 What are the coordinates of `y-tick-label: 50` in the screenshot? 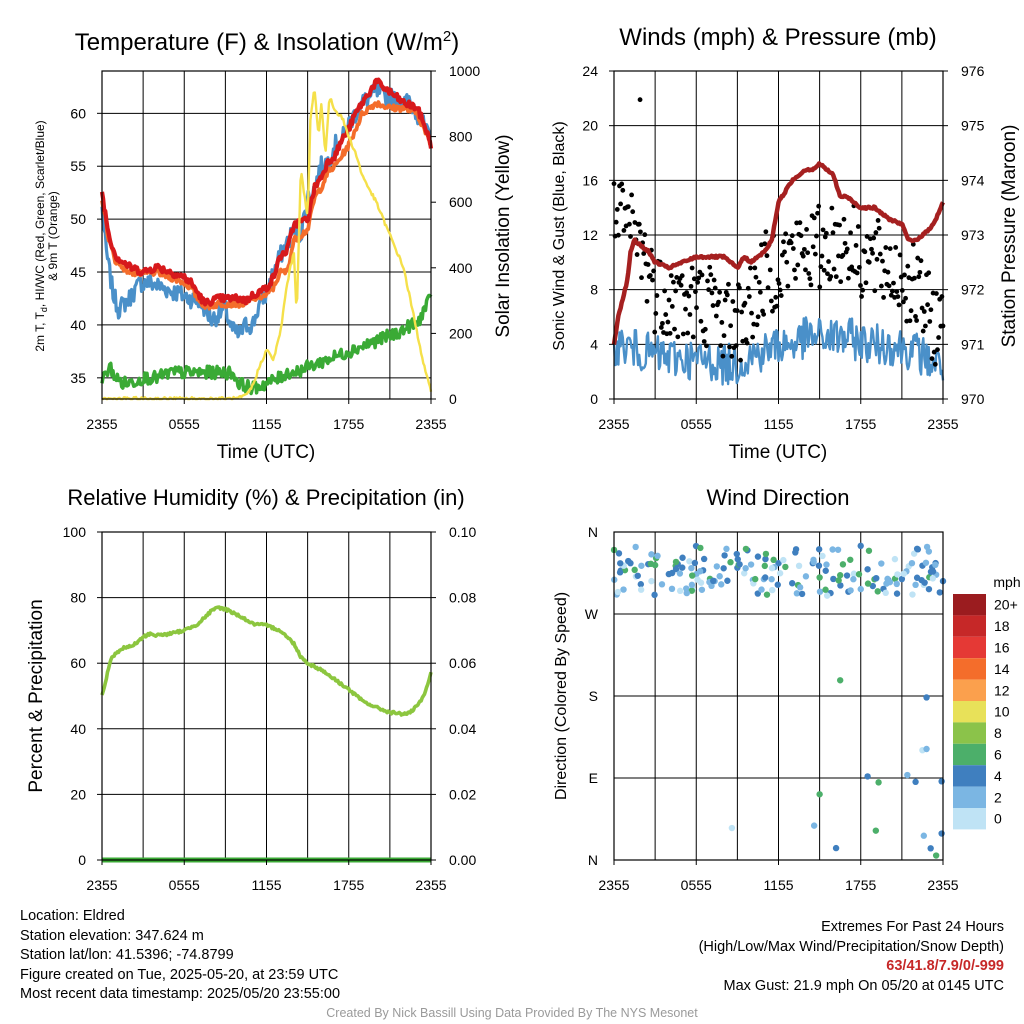 It's located at (78, 219).